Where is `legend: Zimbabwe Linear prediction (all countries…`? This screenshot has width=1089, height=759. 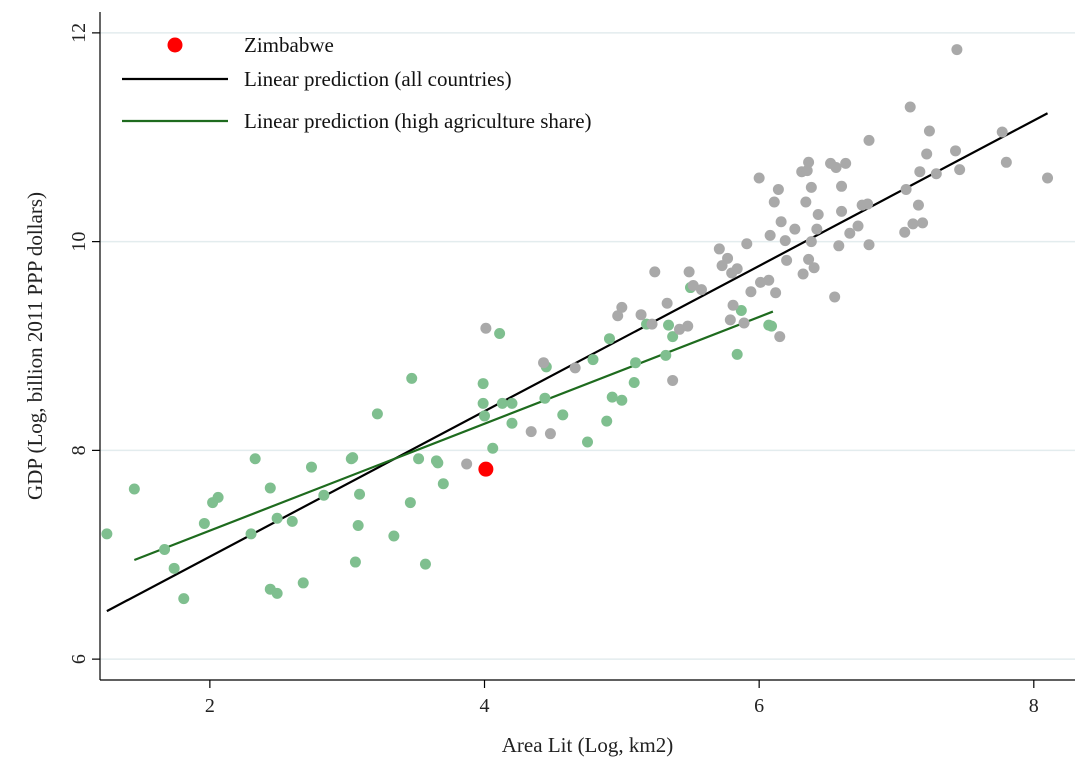
legend: Zimbabwe Linear prediction (all countries… is located at coordinates (357, 83).